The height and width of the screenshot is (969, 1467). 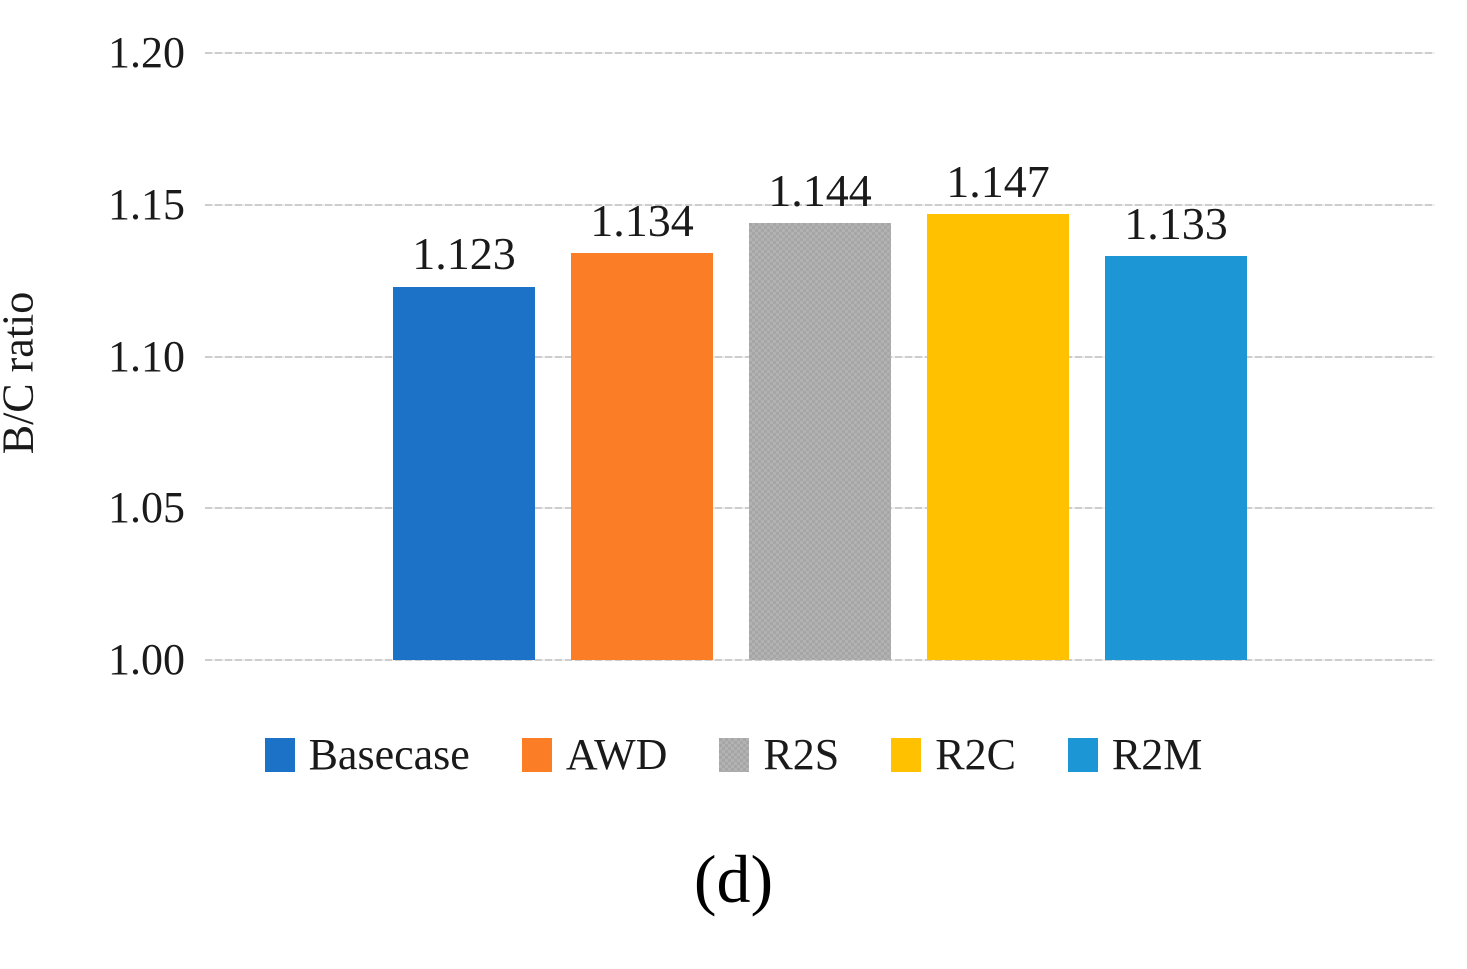 What do you see at coordinates (642, 221) in the screenshot?
I see `bar-value-label-awd: 1.134` at bounding box center [642, 221].